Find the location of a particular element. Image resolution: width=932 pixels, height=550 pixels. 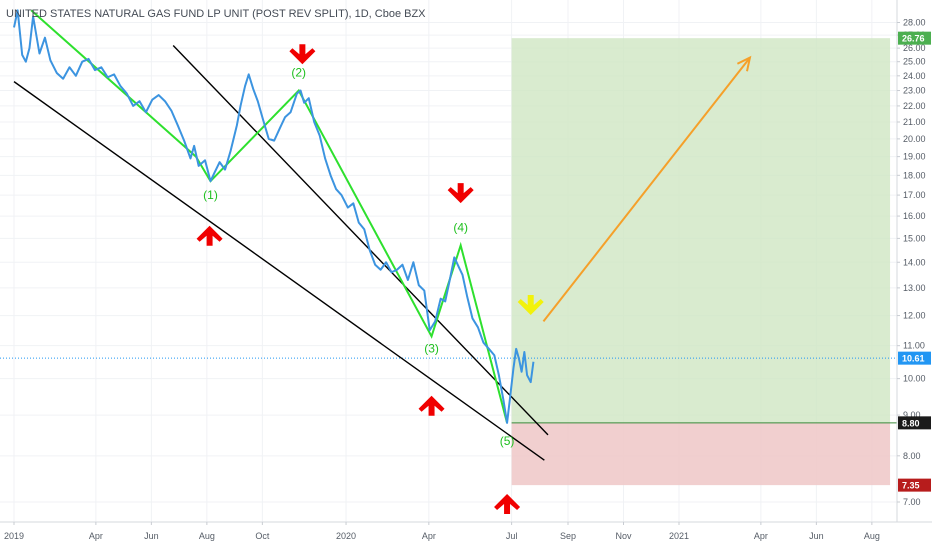

y-tick-label: 25.00 is located at coordinates (914, 62).